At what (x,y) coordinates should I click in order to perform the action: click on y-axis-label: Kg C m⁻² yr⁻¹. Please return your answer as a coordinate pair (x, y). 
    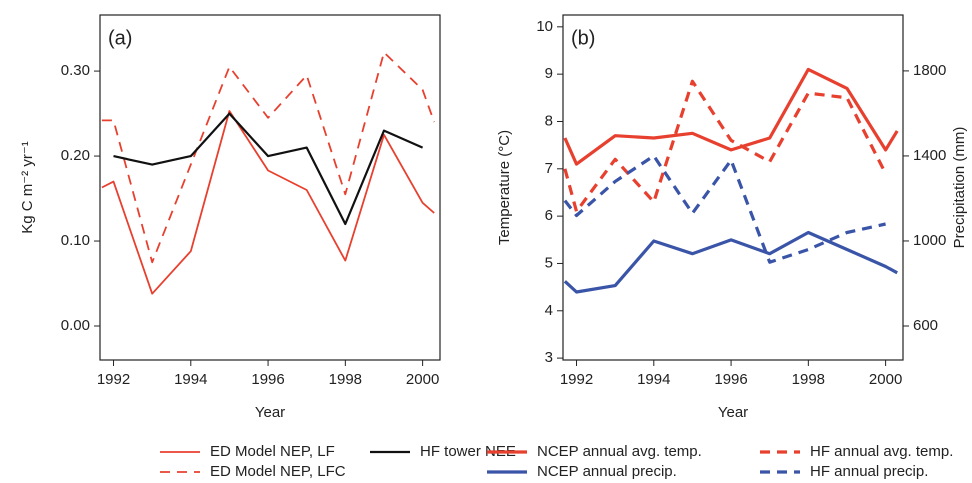
    Looking at the image, I should click on (27, 187).